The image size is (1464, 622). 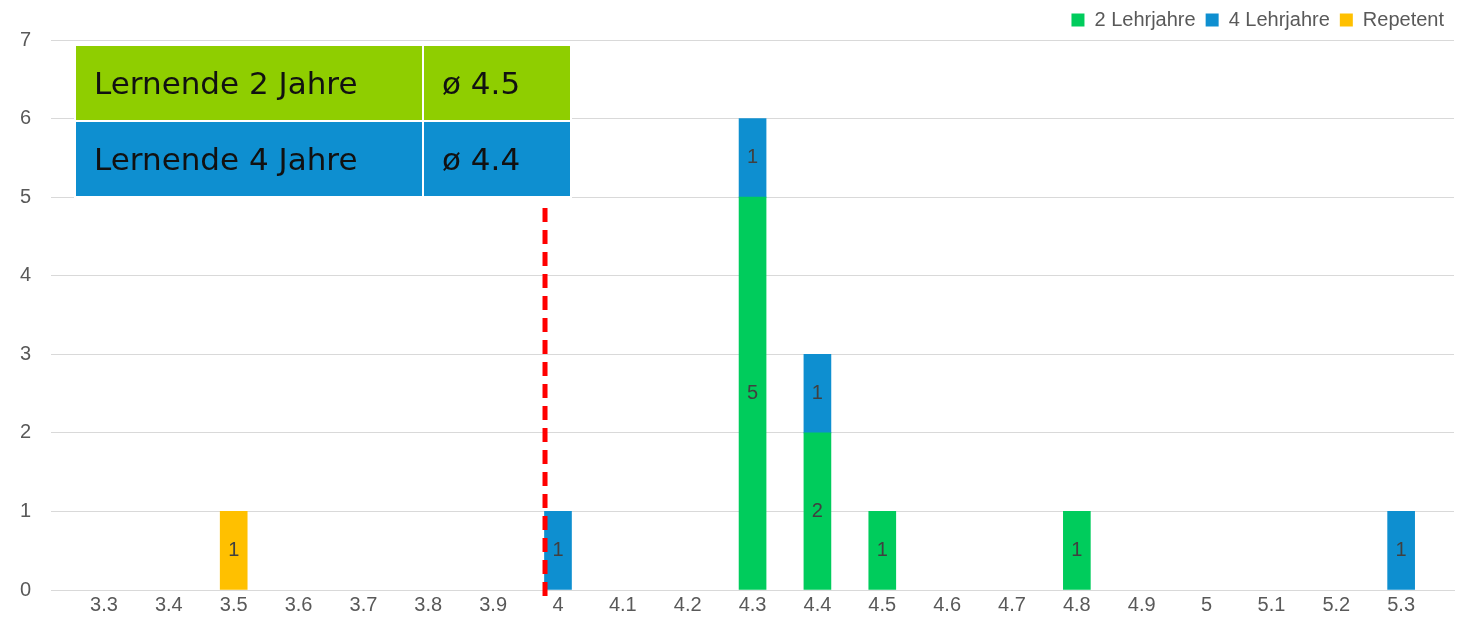 What do you see at coordinates (26, 588) in the screenshot?
I see `y-tick-label: 0` at bounding box center [26, 588].